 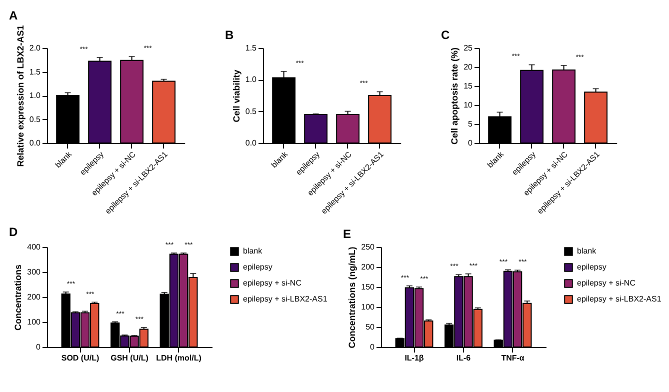 I want to click on chart-title: C, so click(x=445, y=35).